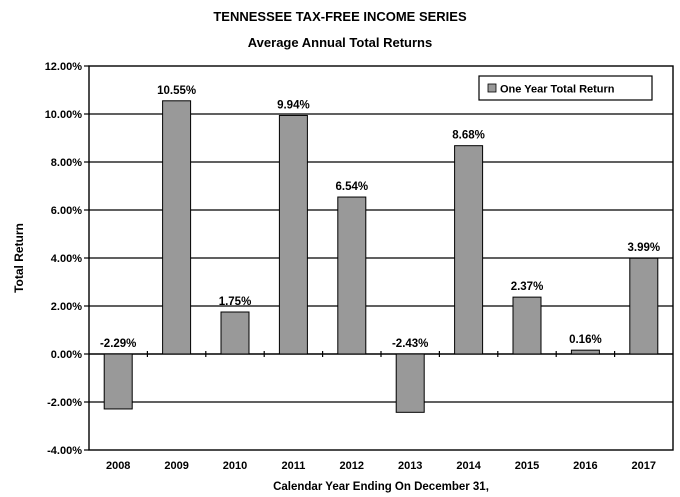 Image resolution: width=680 pixels, height=497 pixels. Describe the element at coordinates (177, 227) in the screenshot. I see `bar-2009` at that location.